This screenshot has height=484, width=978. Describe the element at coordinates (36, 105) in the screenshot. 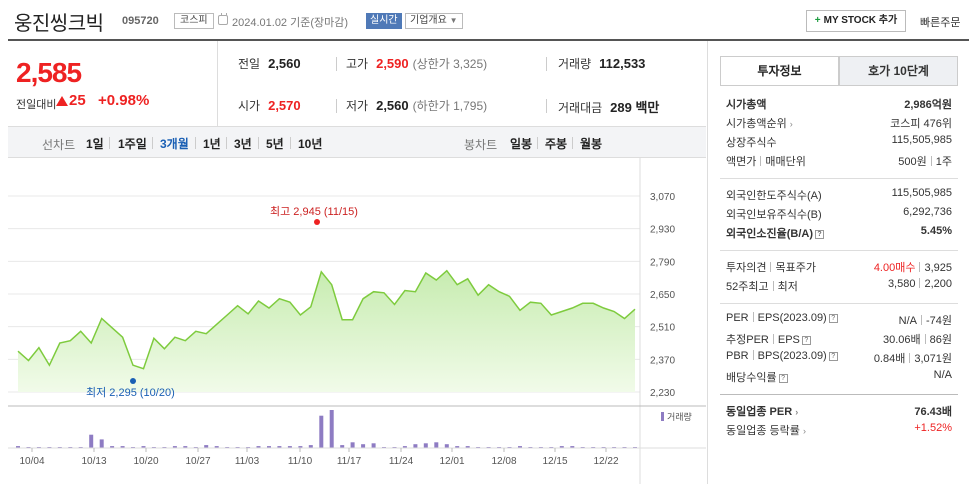

I see `change-label: 전일대비` at that location.